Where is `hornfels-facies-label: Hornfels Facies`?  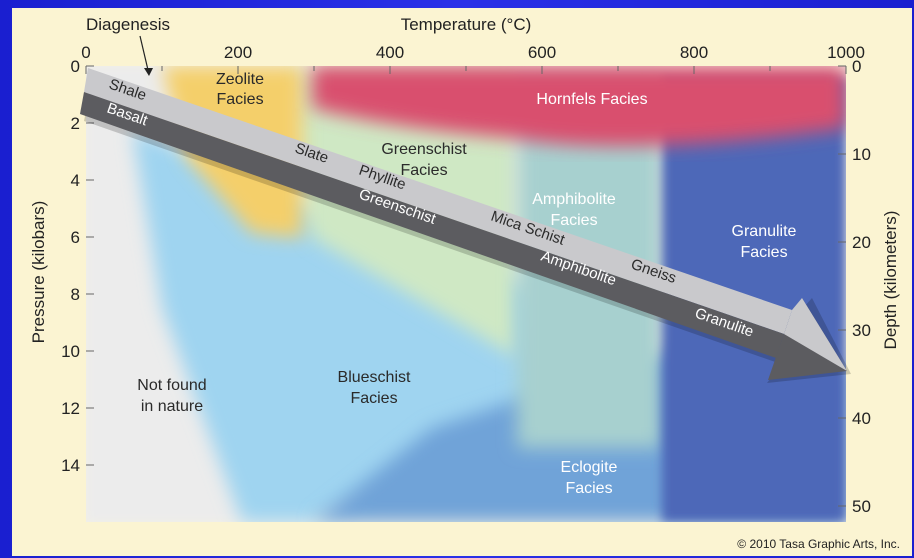
hornfels-facies-label: Hornfels Facies is located at coordinates (591, 99).